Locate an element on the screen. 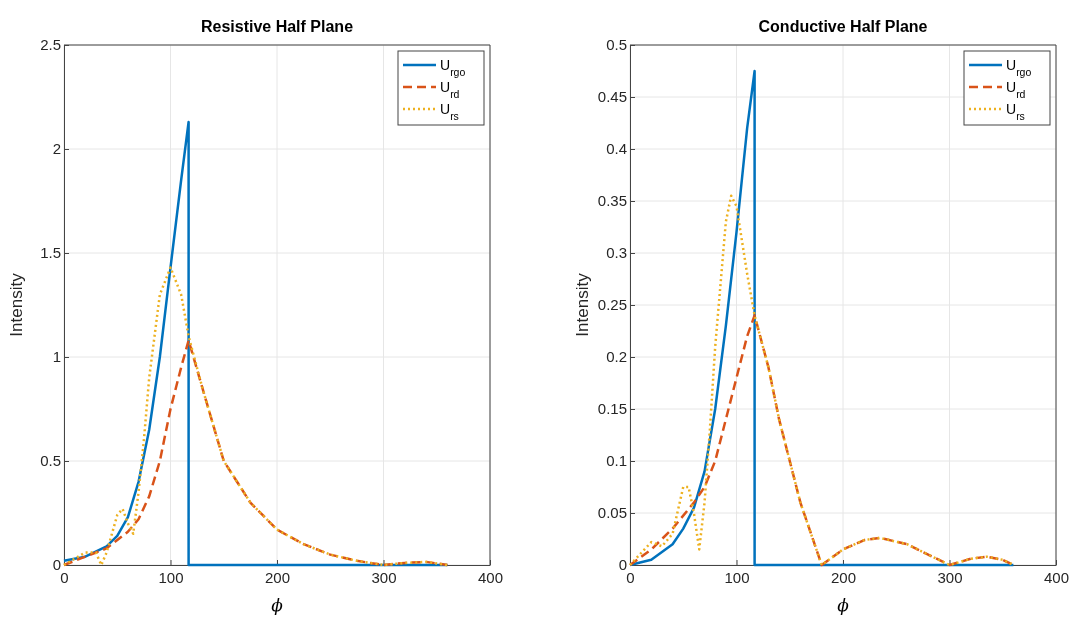  y-tick-label: 1 is located at coordinates (56, 357).